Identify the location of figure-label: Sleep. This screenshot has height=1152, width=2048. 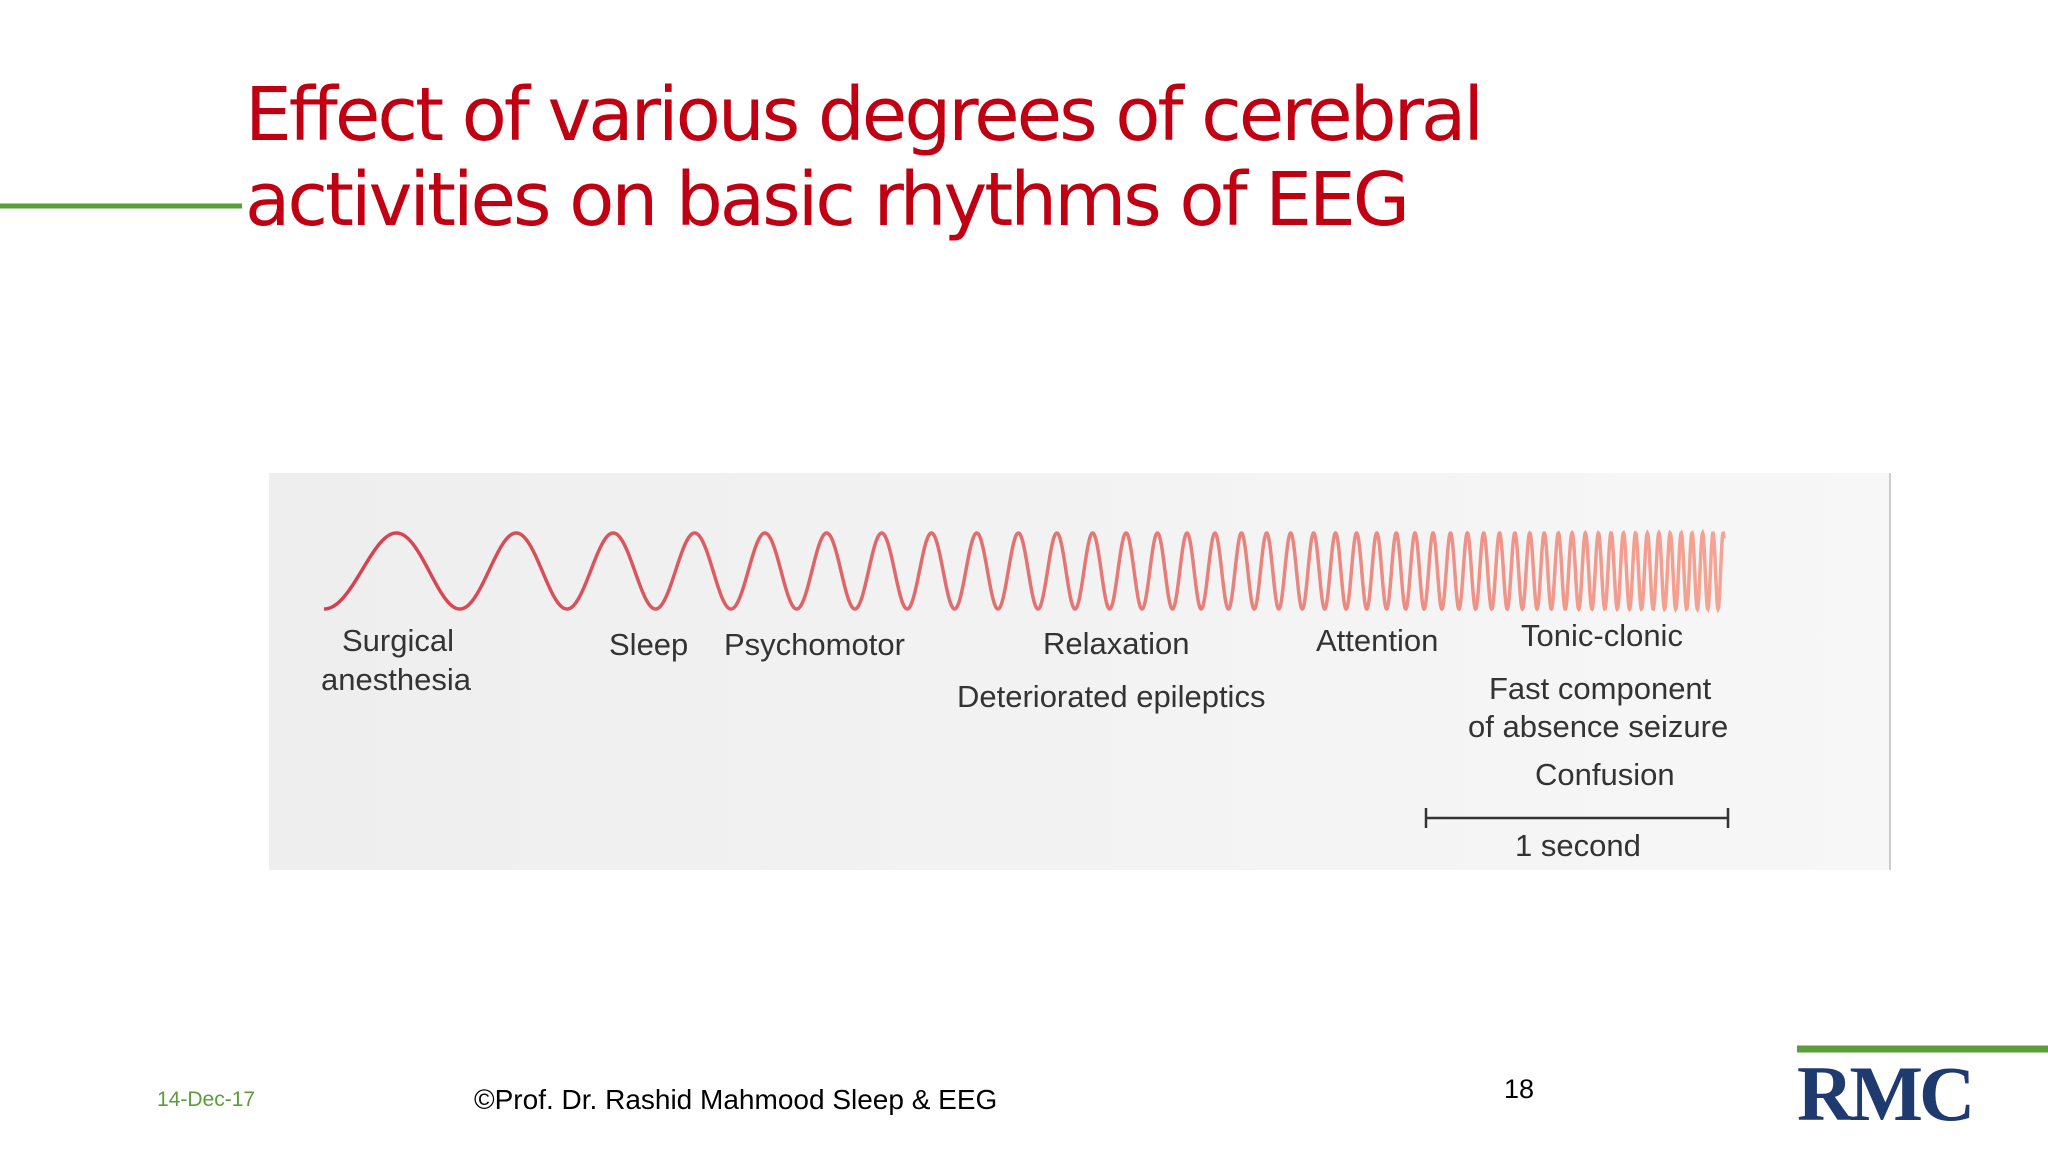
(648, 644).